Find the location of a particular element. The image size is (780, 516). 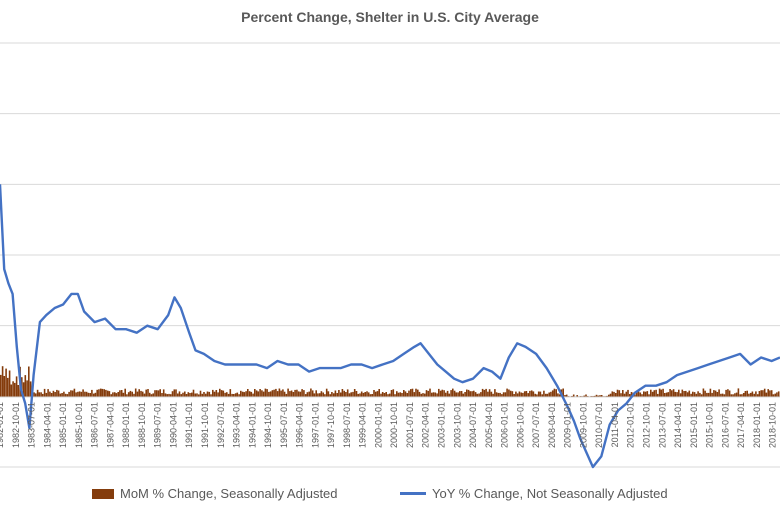

x-tick-label: 1986-07-01 is located at coordinates (95, 425).